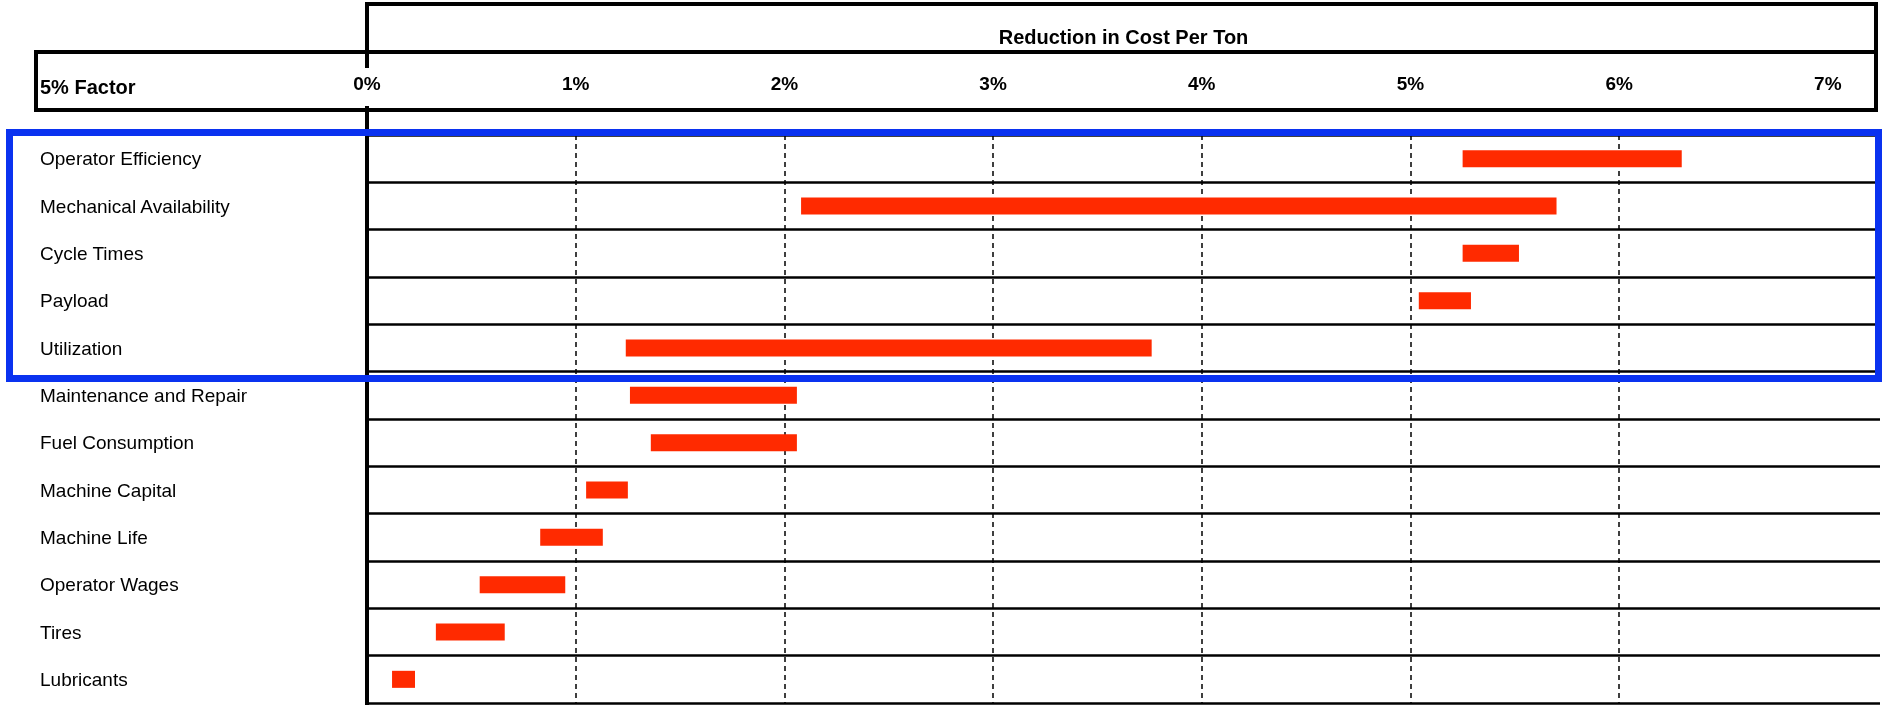 The image size is (1888, 705). What do you see at coordinates (1123, 37) in the screenshot?
I see `x-axis-title: Reduction in Cost Per Ton` at bounding box center [1123, 37].